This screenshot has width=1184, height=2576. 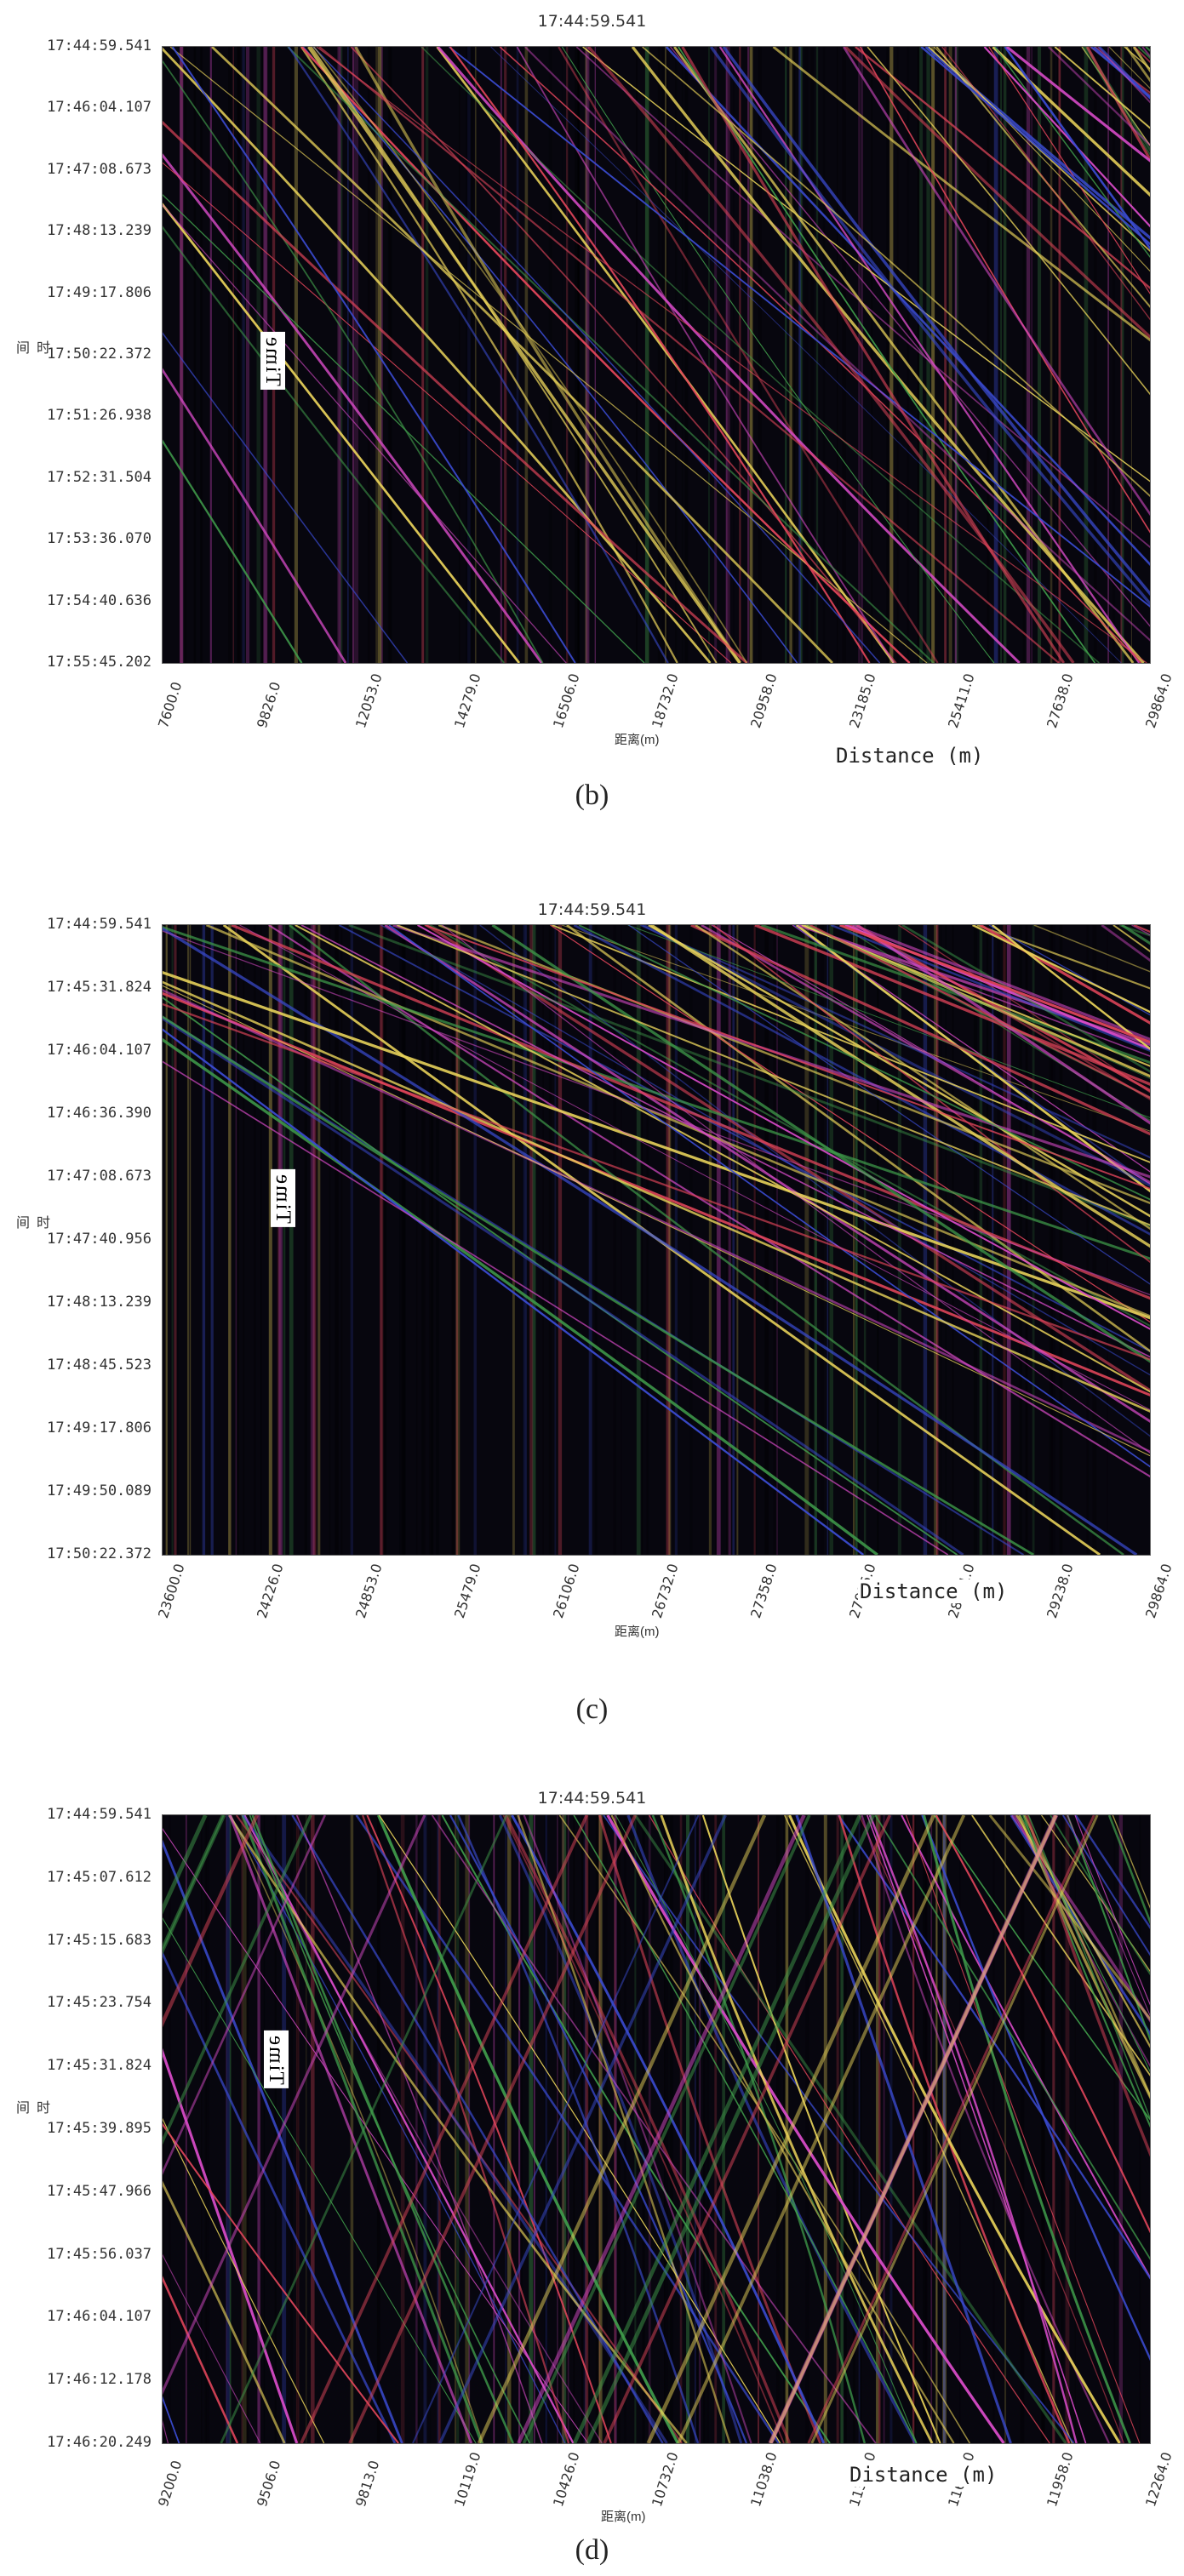 What do you see at coordinates (592, 909) in the screenshot?
I see `panel-c-title: 17:44:59.541` at bounding box center [592, 909].